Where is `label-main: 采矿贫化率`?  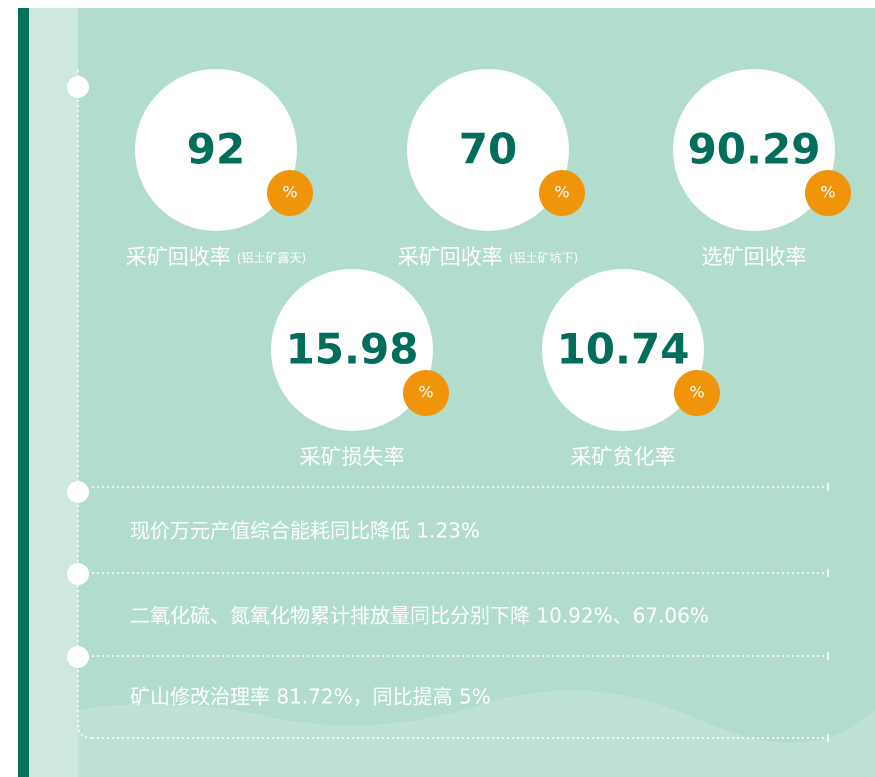
label-main: 采矿贫化率 is located at coordinates (623, 457).